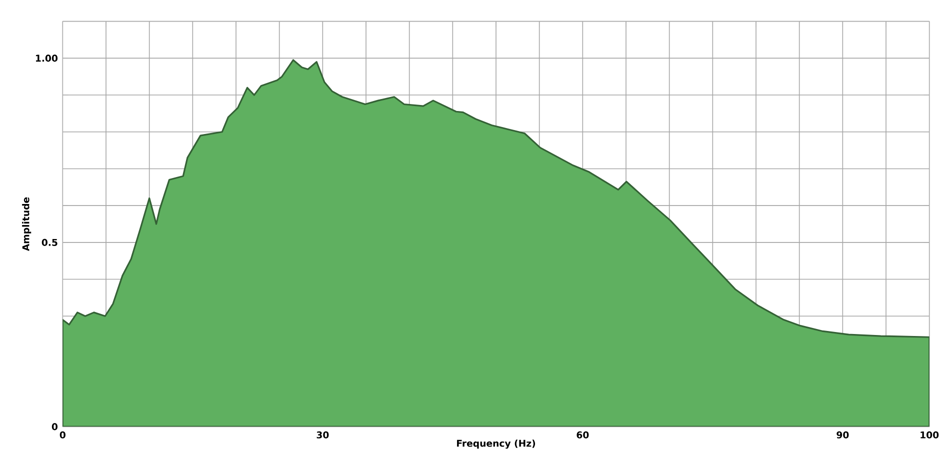 Image resolution: width=952 pixels, height=472 pixels. I want to click on x-tick-label: 100, so click(929, 434).